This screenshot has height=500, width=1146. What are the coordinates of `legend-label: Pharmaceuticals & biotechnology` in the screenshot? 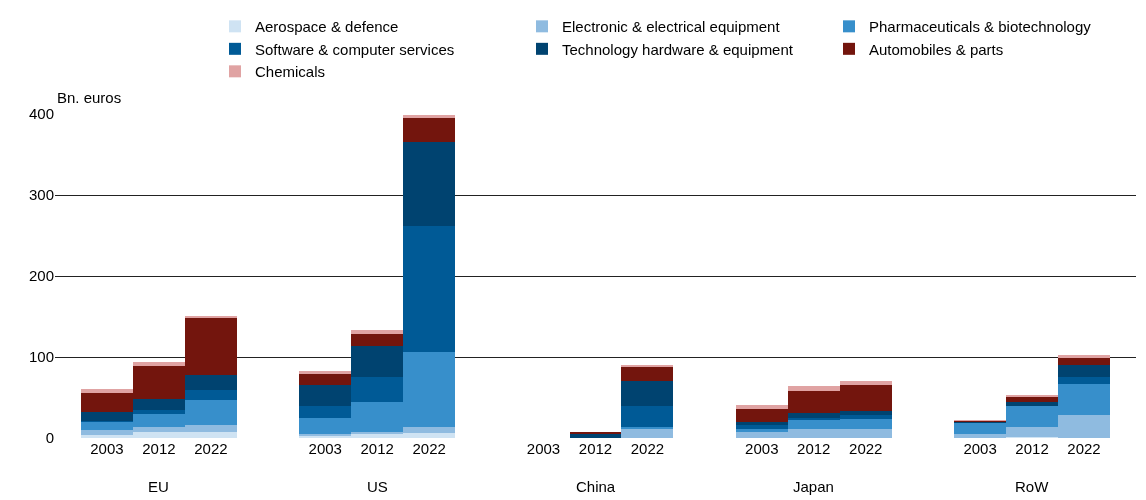 It's located at (980, 27).